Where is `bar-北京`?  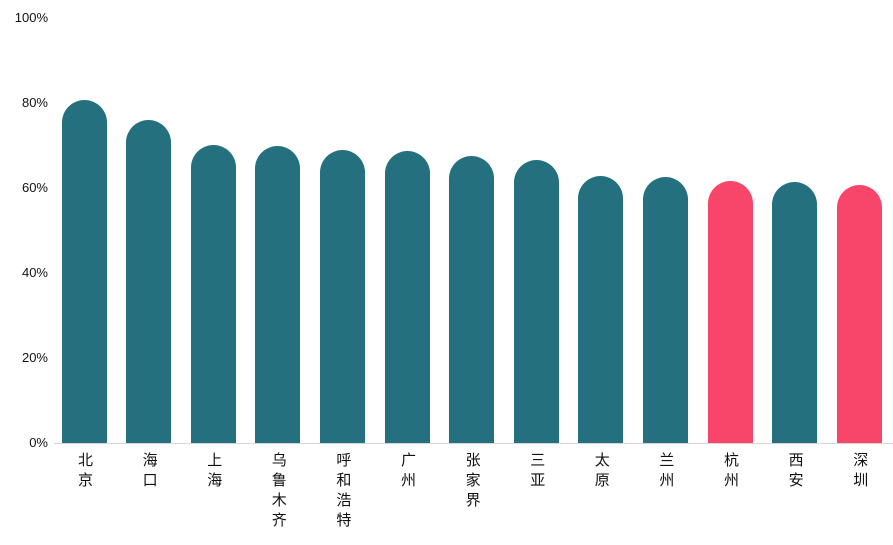 bar-北京 is located at coordinates (84, 271).